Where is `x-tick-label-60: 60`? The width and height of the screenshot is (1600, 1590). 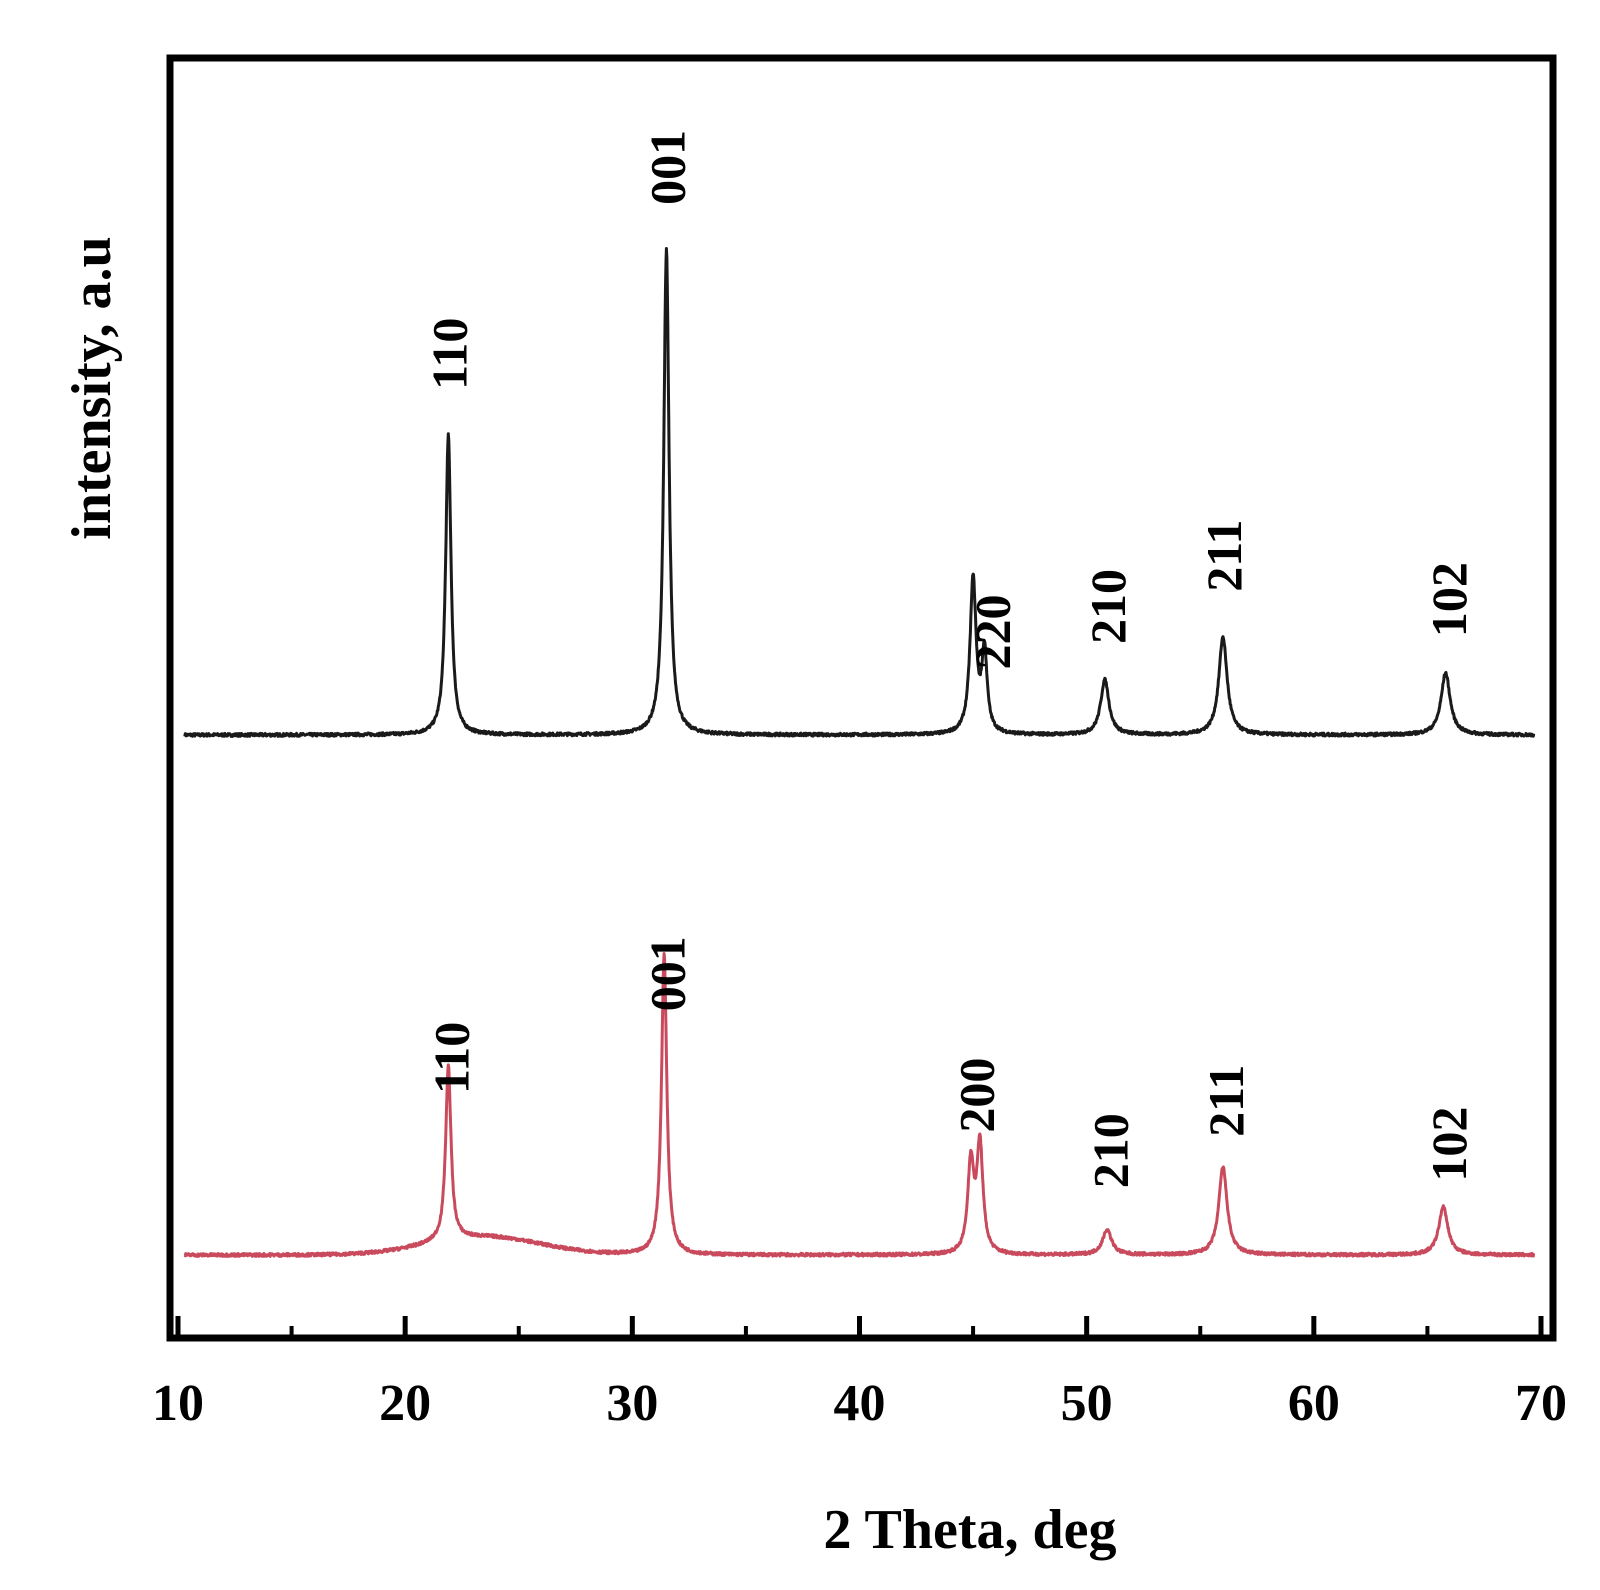 x-tick-label-60: 60 is located at coordinates (1314, 1403).